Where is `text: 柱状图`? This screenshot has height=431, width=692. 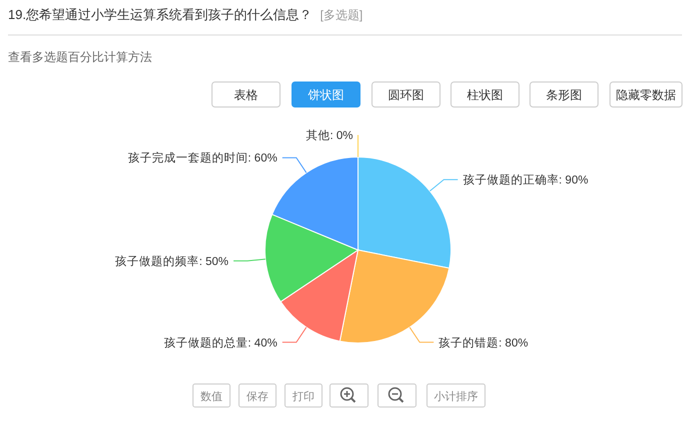 text: 柱状图 is located at coordinates (485, 95).